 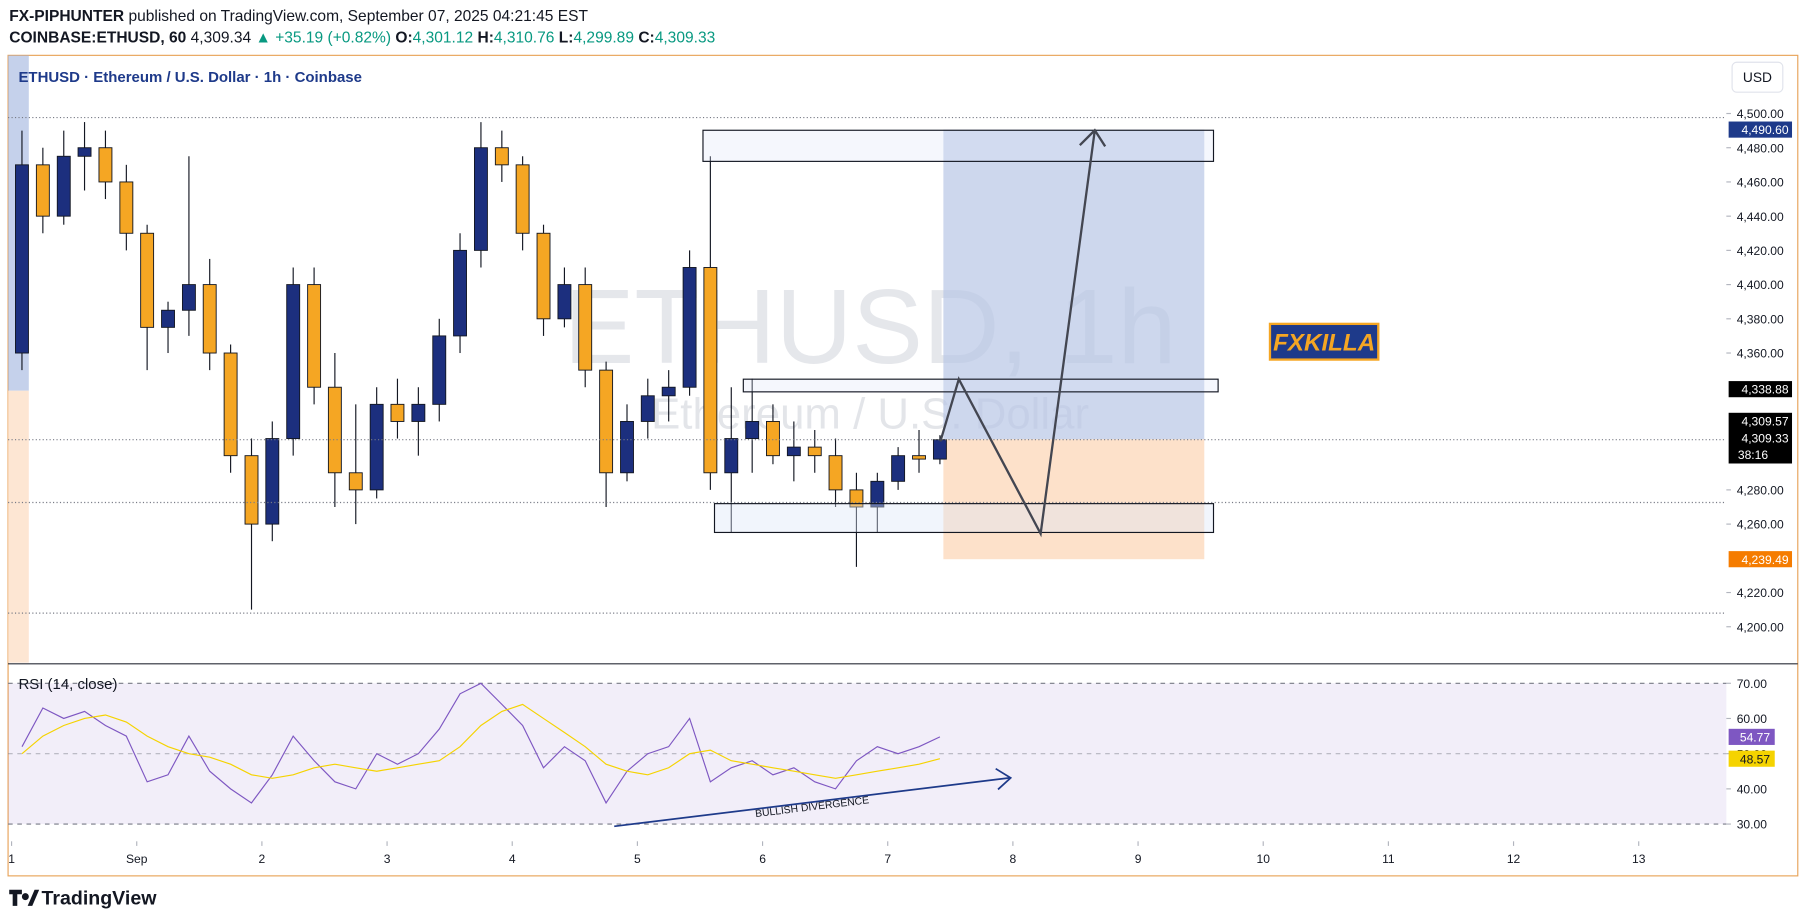 What do you see at coordinates (1760, 183) in the screenshot?
I see `y-tick-label: 4,460.00` at bounding box center [1760, 183].